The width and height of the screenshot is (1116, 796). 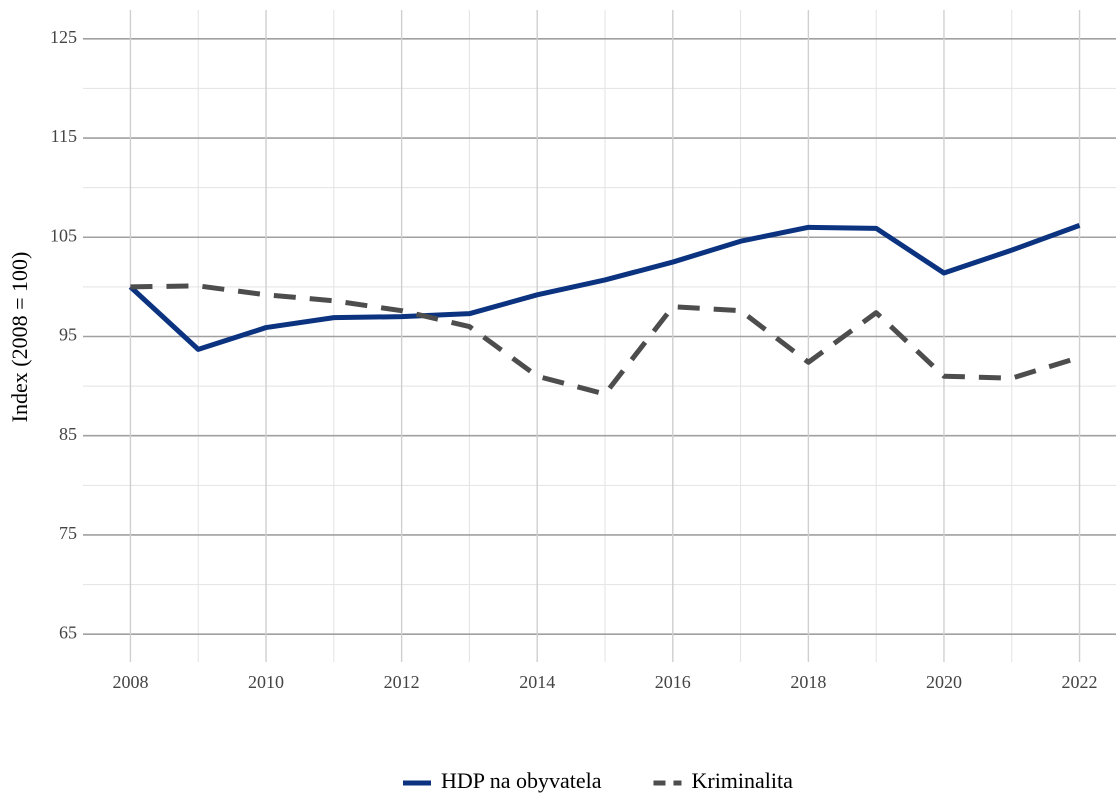 What do you see at coordinates (68, 632) in the screenshot?
I see `y-tick-label: 65` at bounding box center [68, 632].